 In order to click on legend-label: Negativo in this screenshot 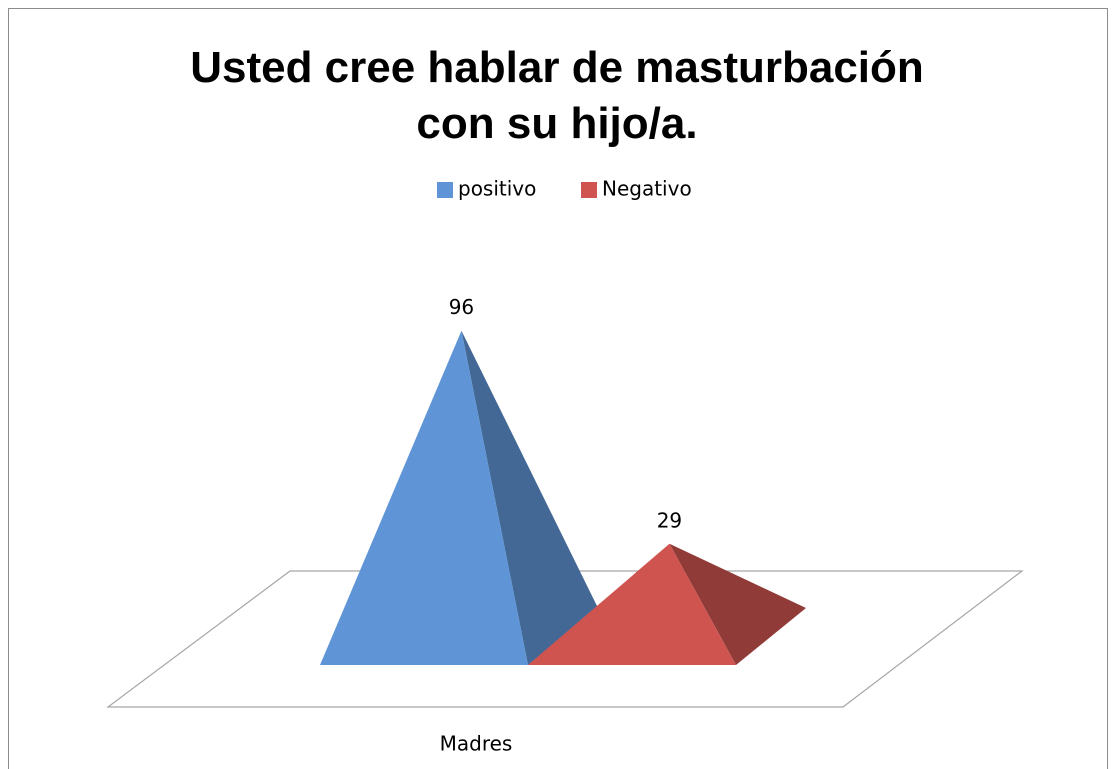, I will do `click(647, 189)`.